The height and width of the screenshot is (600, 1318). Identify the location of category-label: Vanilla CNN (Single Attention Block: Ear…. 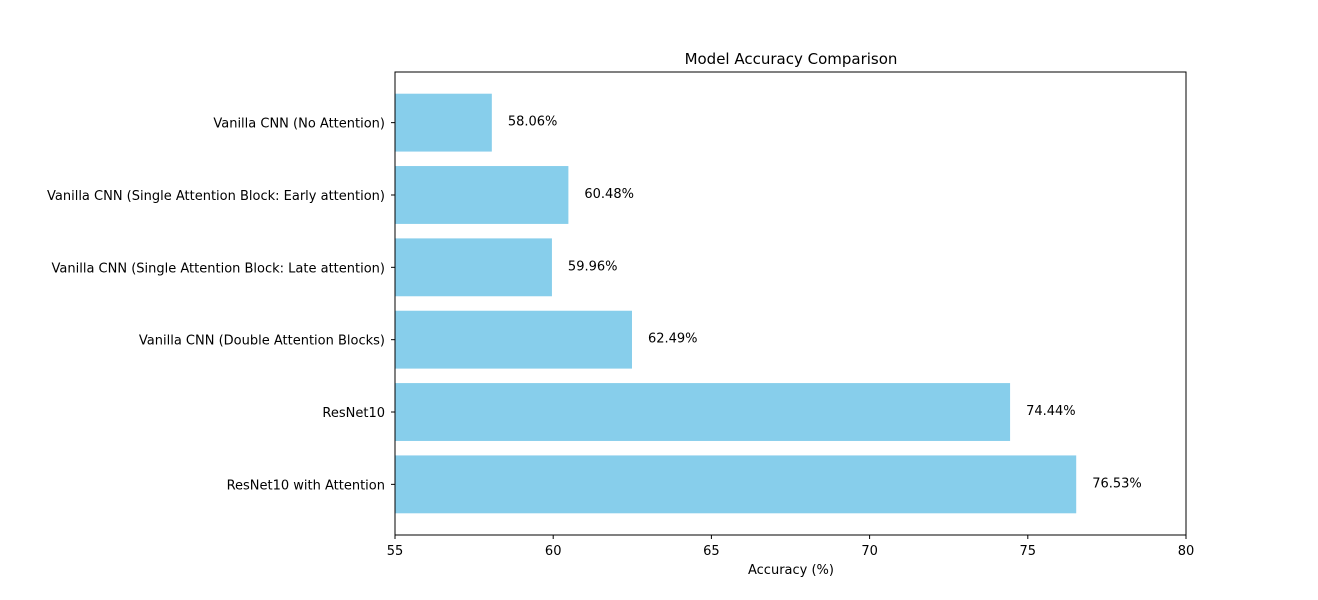
(216, 196).